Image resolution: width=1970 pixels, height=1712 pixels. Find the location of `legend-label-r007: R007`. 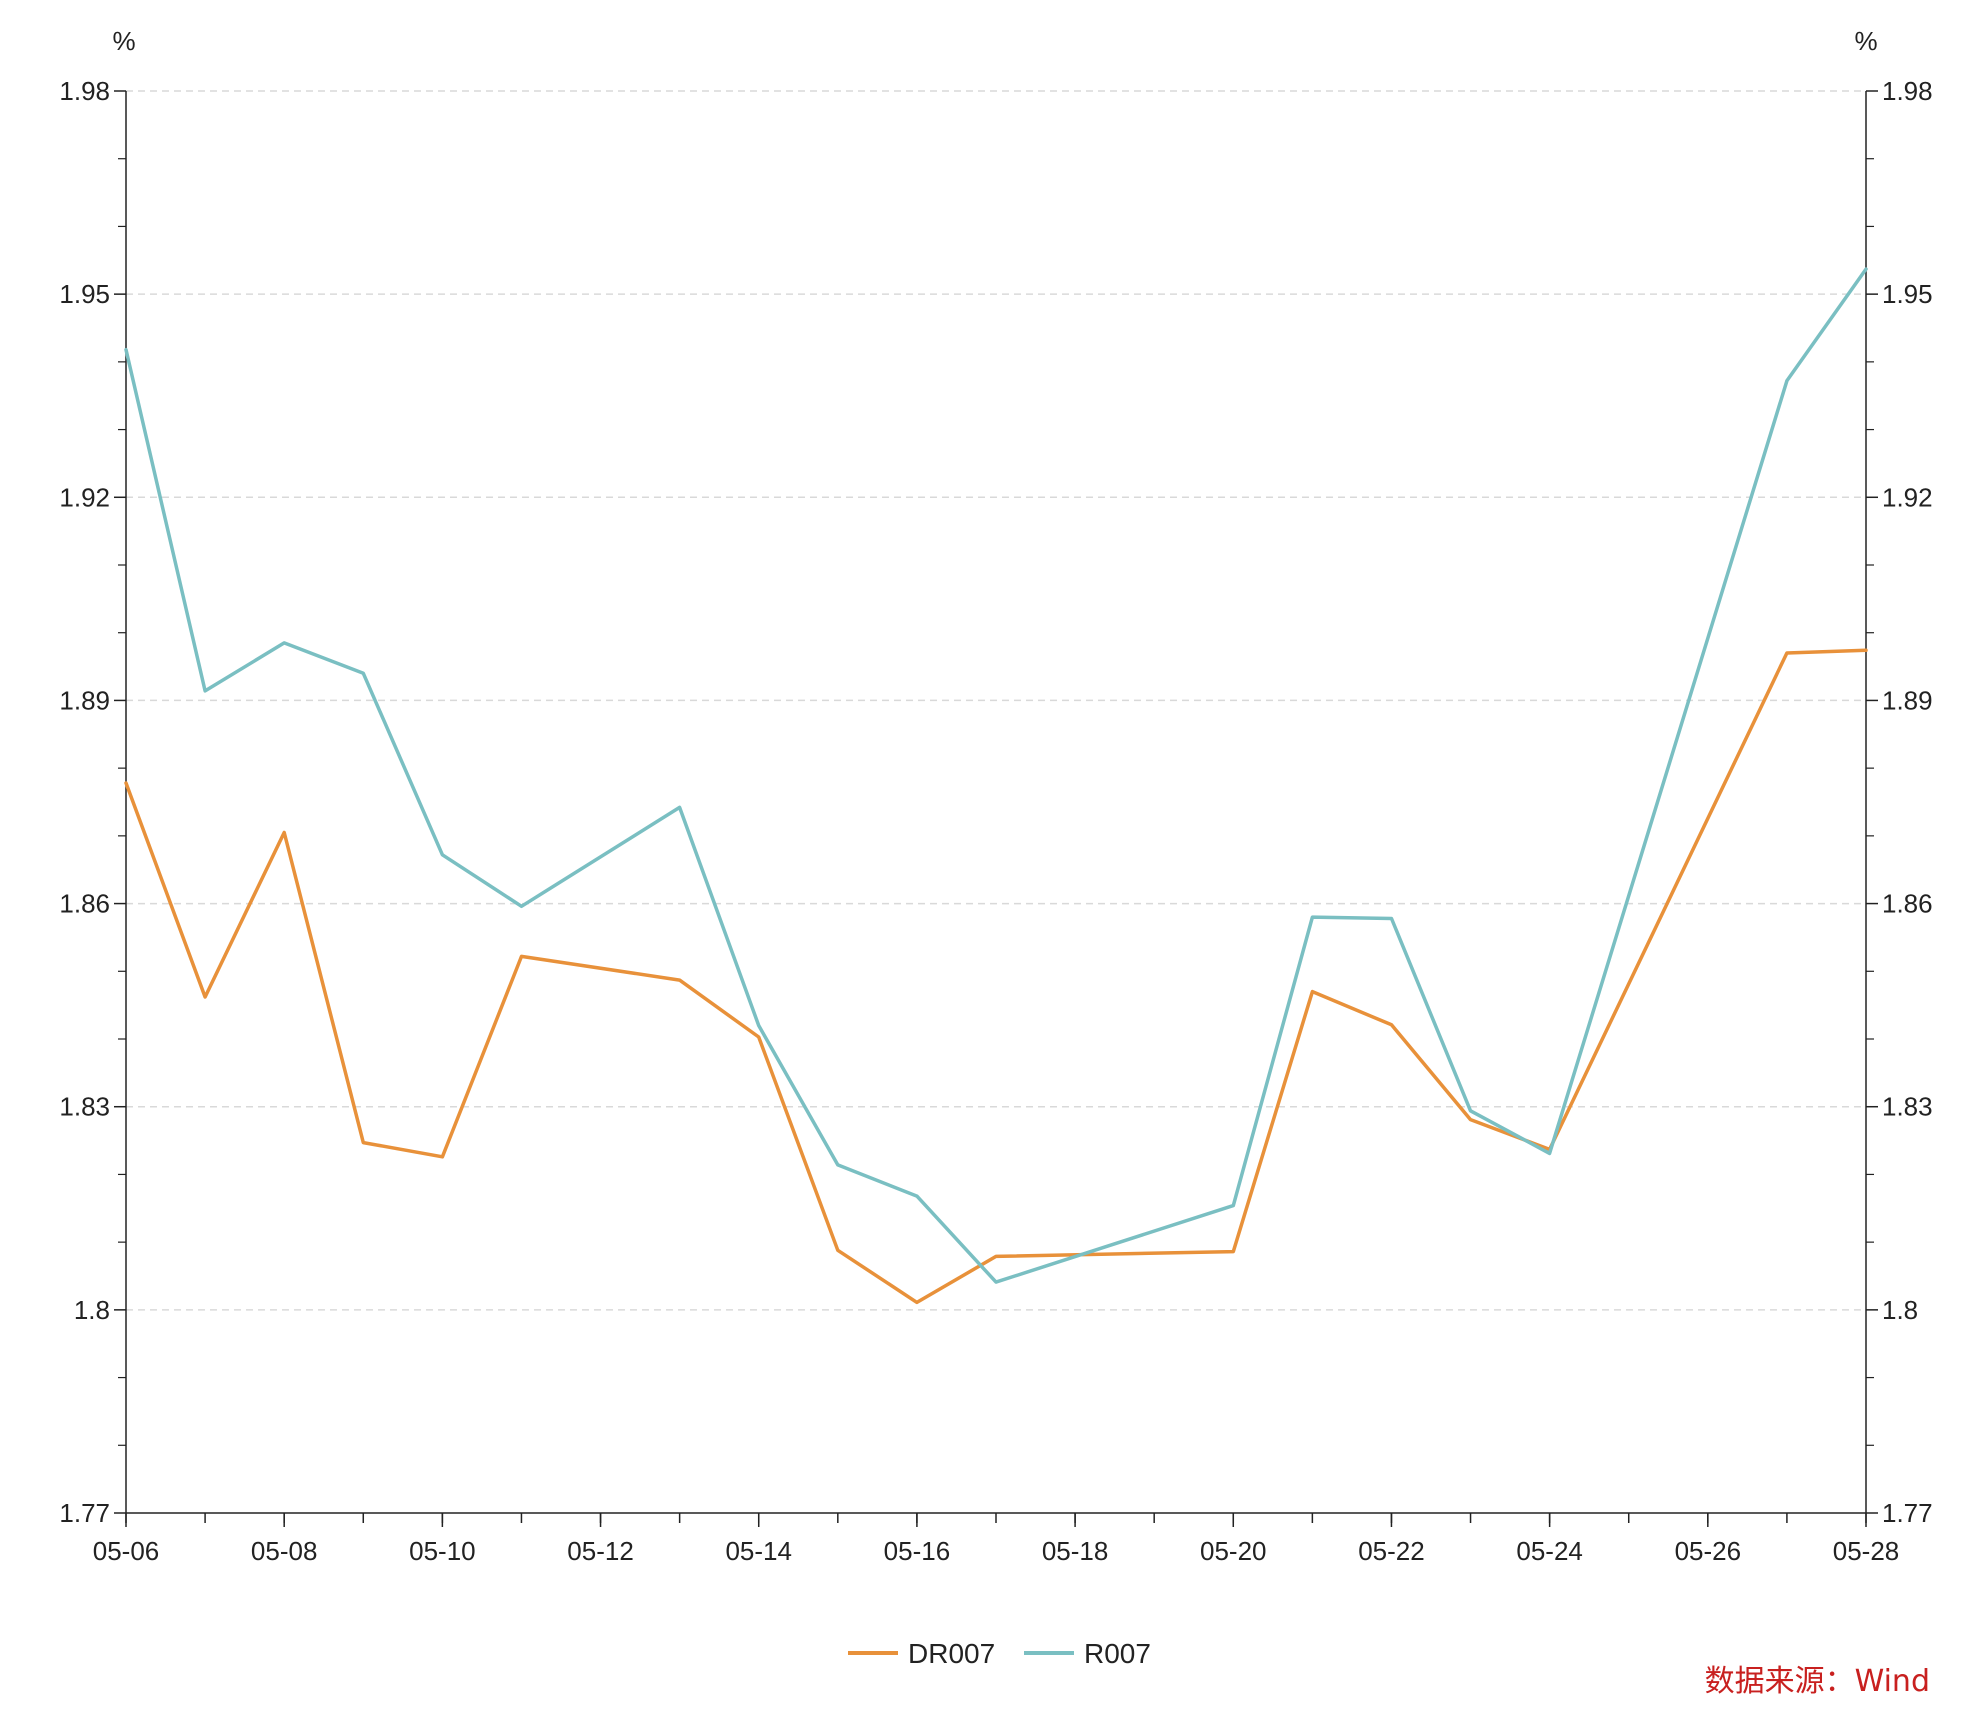

legend-label-r007: R007 is located at coordinates (1117, 1653).